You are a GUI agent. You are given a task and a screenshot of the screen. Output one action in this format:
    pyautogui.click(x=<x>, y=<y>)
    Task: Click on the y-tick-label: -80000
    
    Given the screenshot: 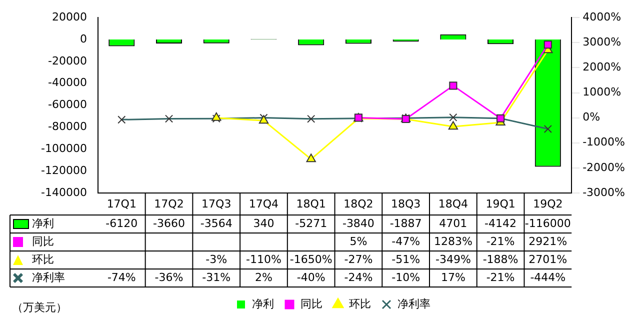 What is the action you would take?
    pyautogui.click(x=67, y=127)
    